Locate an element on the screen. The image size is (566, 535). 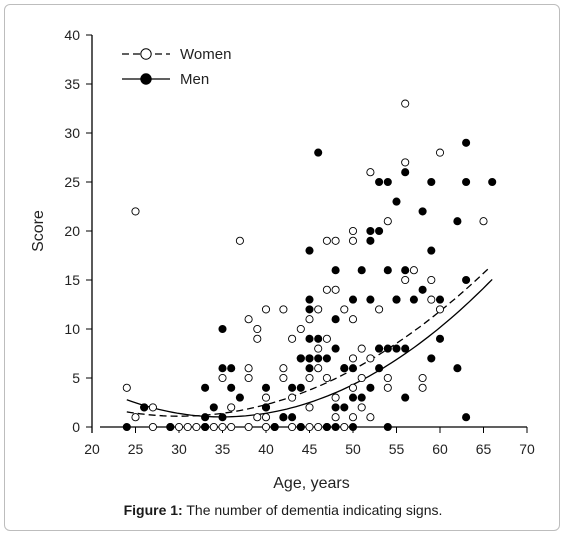
y-tick-label: 5 is located at coordinates (76, 378).